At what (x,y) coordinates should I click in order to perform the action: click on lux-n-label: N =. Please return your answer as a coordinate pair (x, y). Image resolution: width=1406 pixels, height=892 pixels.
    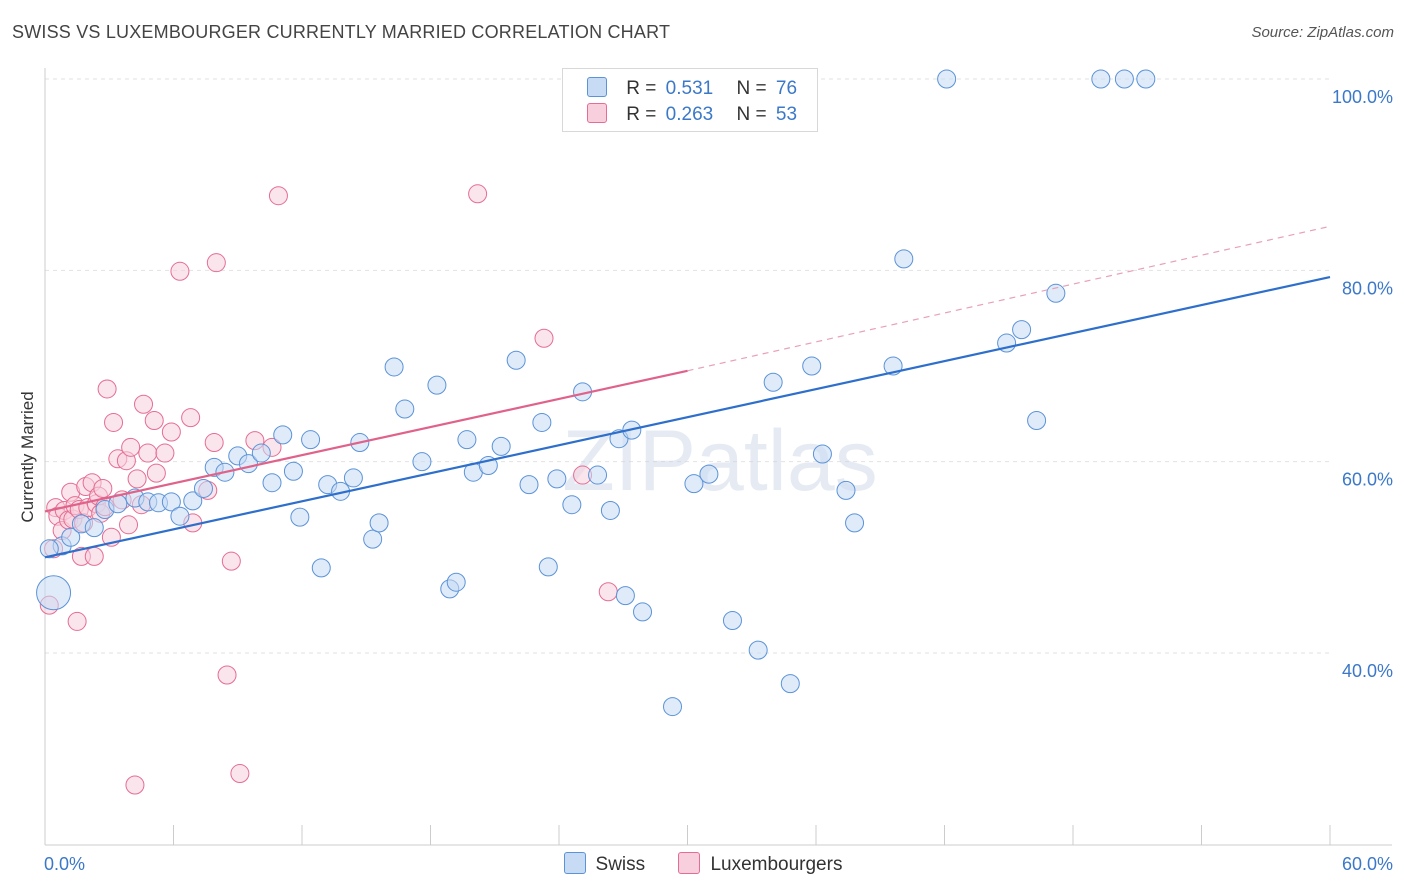
    Looking at the image, I should click on (751, 114).